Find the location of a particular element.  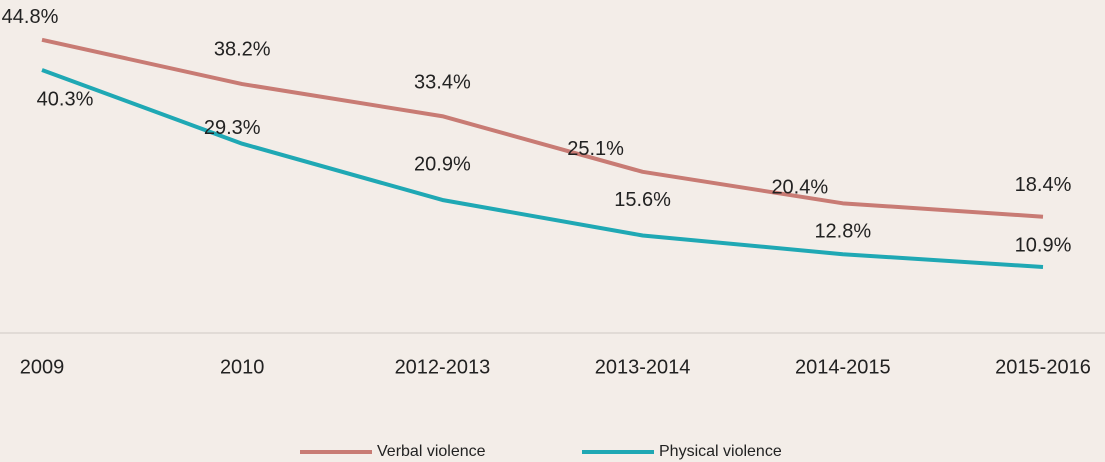

data-label: 20.9% is located at coordinates (442, 164).